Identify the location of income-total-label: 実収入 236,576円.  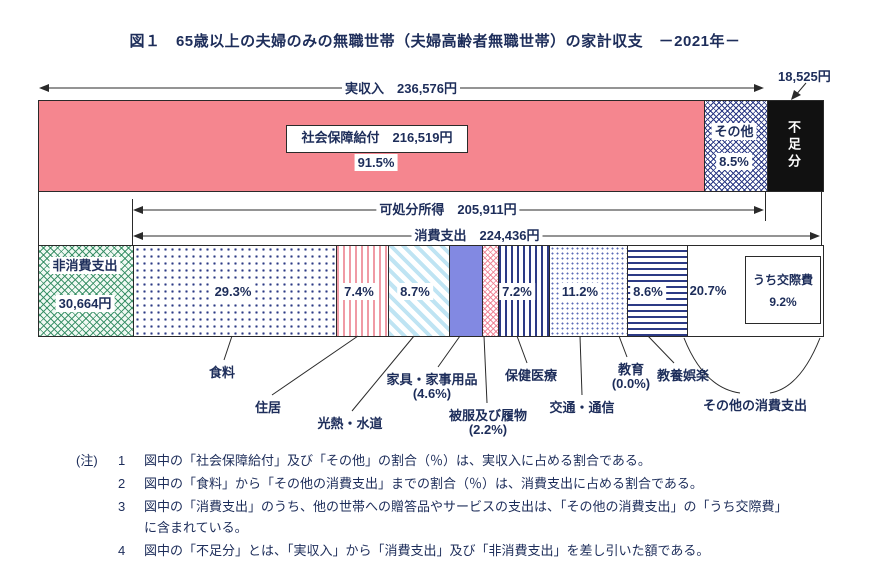
(401, 88).